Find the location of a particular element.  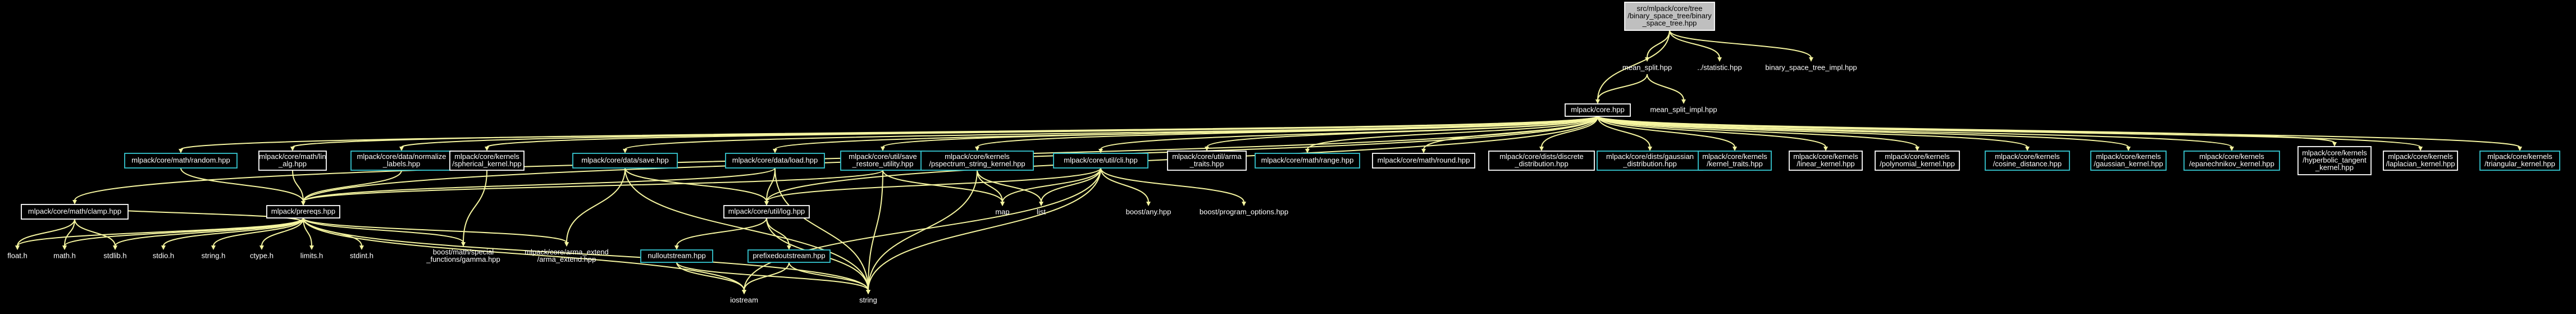

node-load: mlpack/core/data/load.hpp is located at coordinates (775, 161).